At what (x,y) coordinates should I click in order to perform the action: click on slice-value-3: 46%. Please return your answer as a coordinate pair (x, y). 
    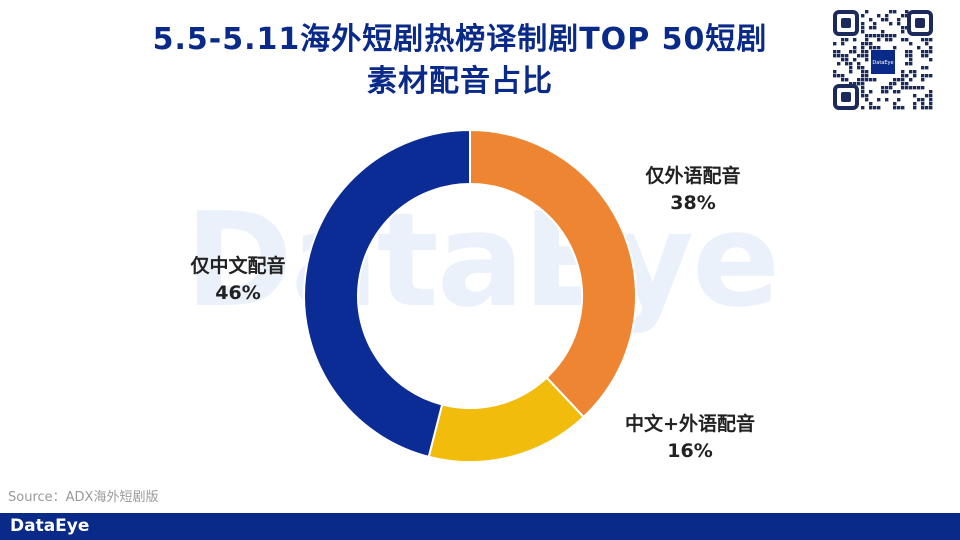
    Looking at the image, I should click on (237, 293).